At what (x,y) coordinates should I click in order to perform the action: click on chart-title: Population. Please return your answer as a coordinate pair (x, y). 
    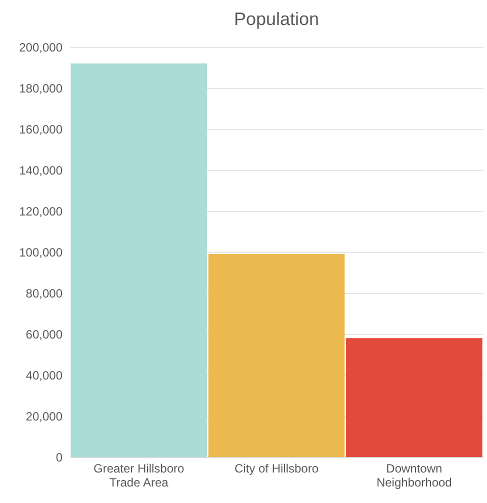
    Looking at the image, I should click on (277, 19).